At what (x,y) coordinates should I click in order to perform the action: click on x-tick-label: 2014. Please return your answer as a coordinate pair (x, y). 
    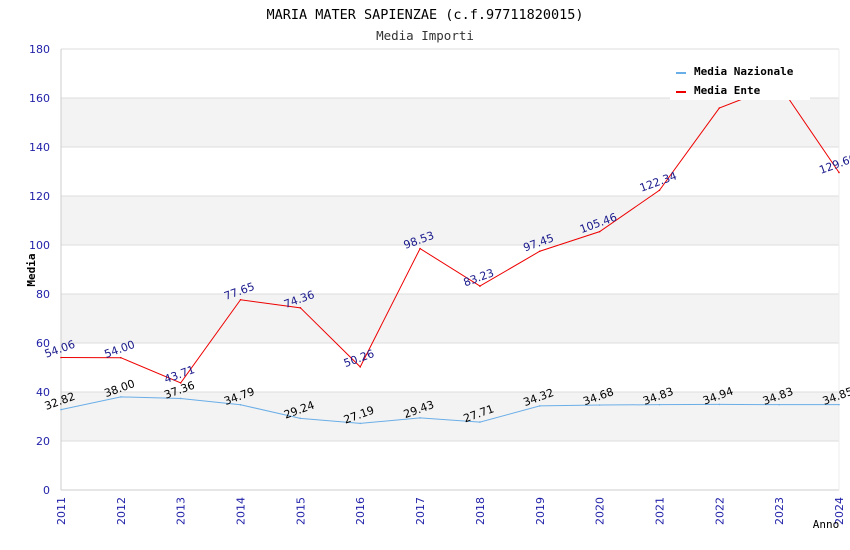
    Looking at the image, I should click on (241, 511).